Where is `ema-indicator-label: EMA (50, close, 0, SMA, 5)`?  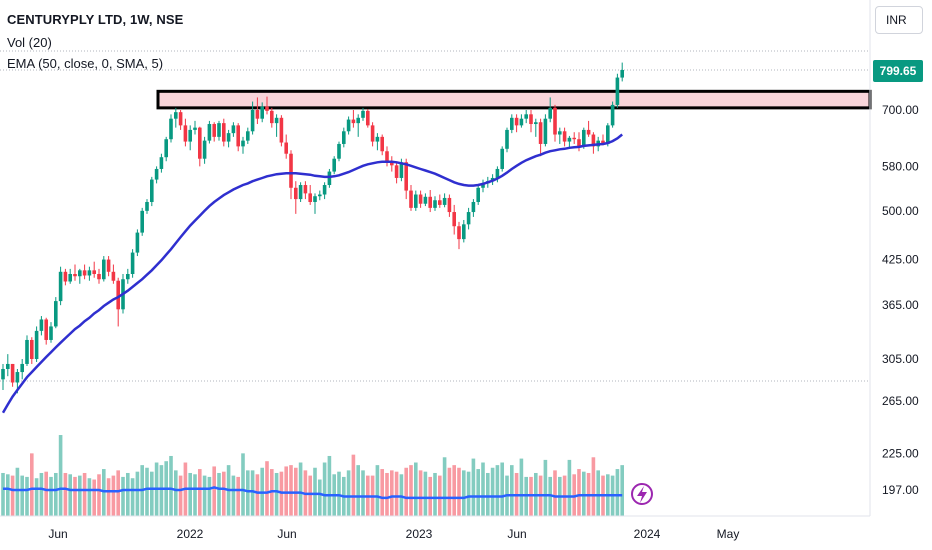
ema-indicator-label: EMA (50, close, 0, SMA, 5) is located at coordinates (85, 63).